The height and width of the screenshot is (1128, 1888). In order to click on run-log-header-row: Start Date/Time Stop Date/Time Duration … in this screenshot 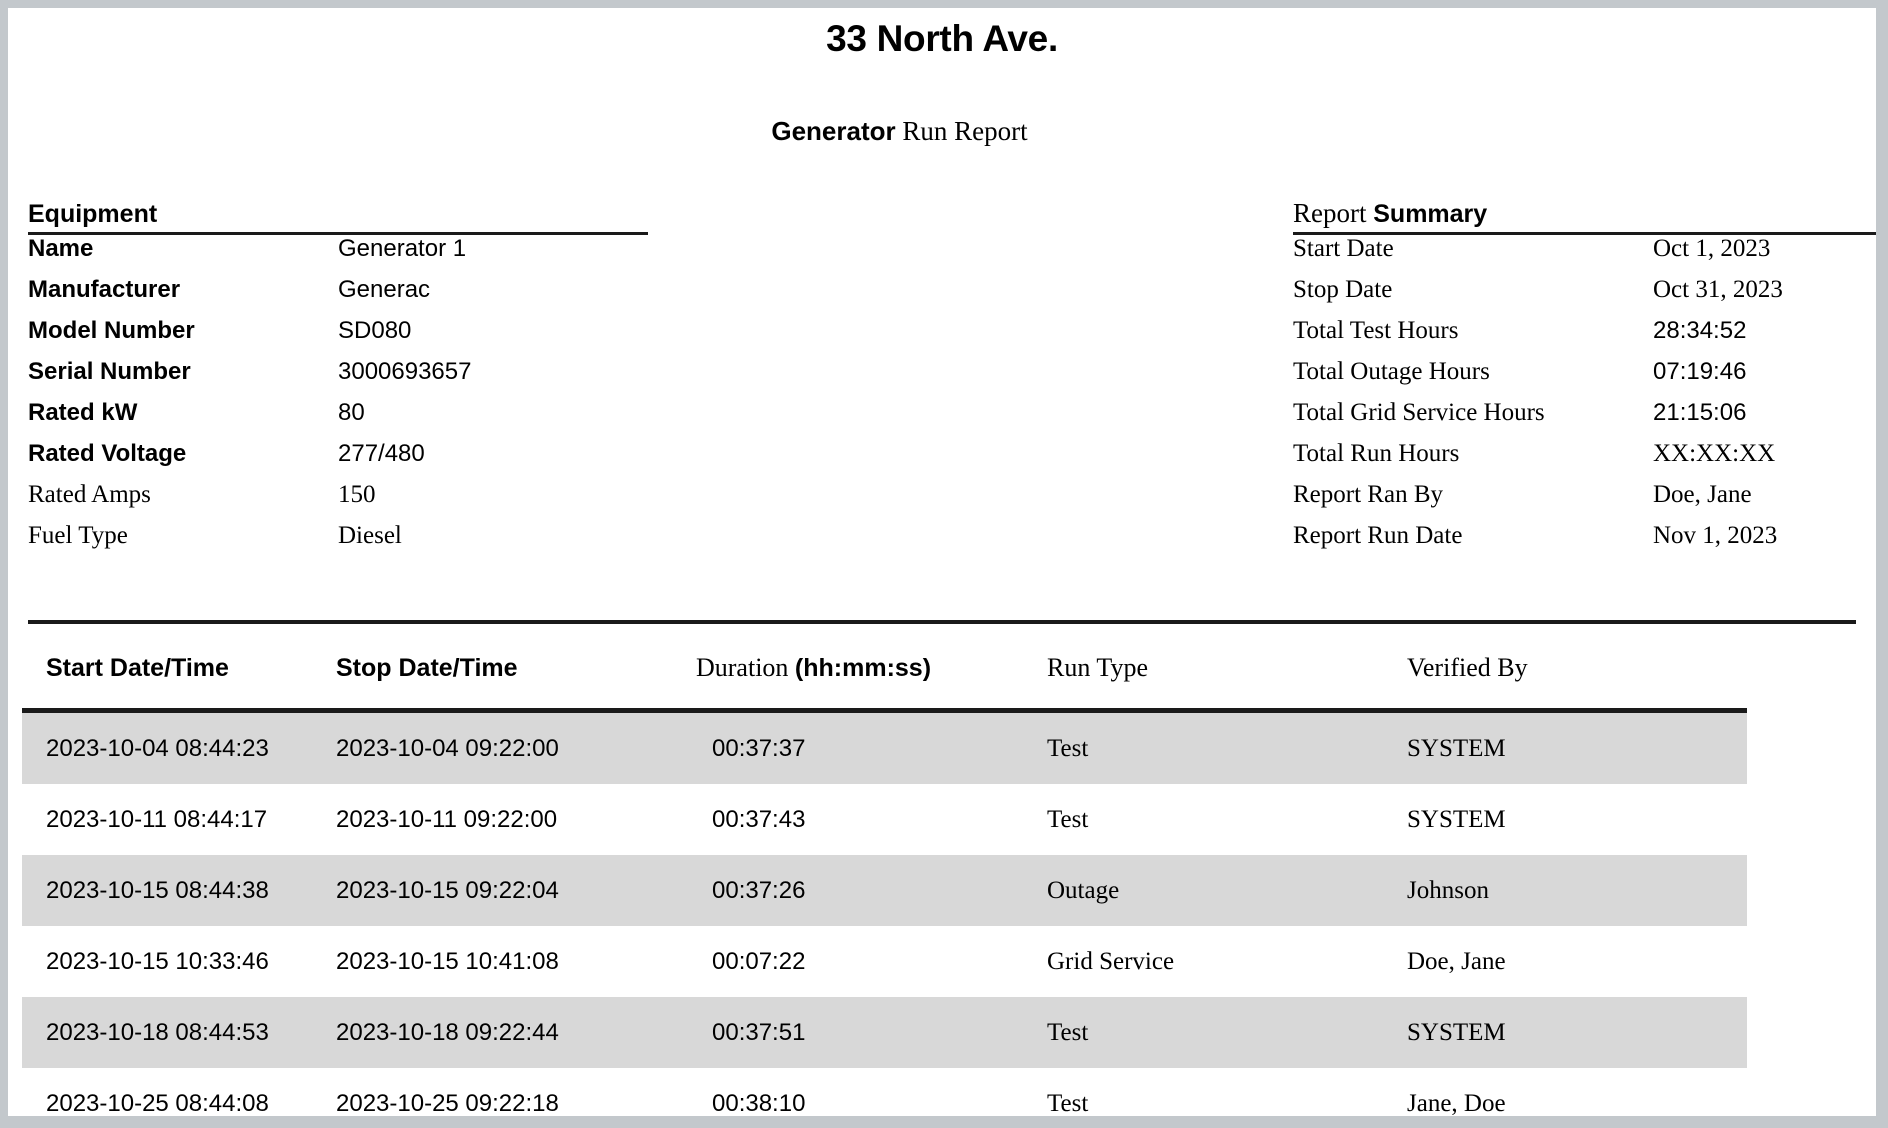, I will do `click(884, 670)`.